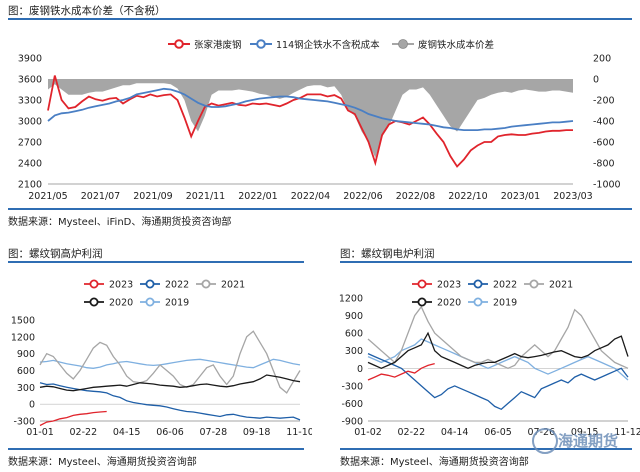  I want to click on y-left-tick-label: 3900, so click(30, 59).